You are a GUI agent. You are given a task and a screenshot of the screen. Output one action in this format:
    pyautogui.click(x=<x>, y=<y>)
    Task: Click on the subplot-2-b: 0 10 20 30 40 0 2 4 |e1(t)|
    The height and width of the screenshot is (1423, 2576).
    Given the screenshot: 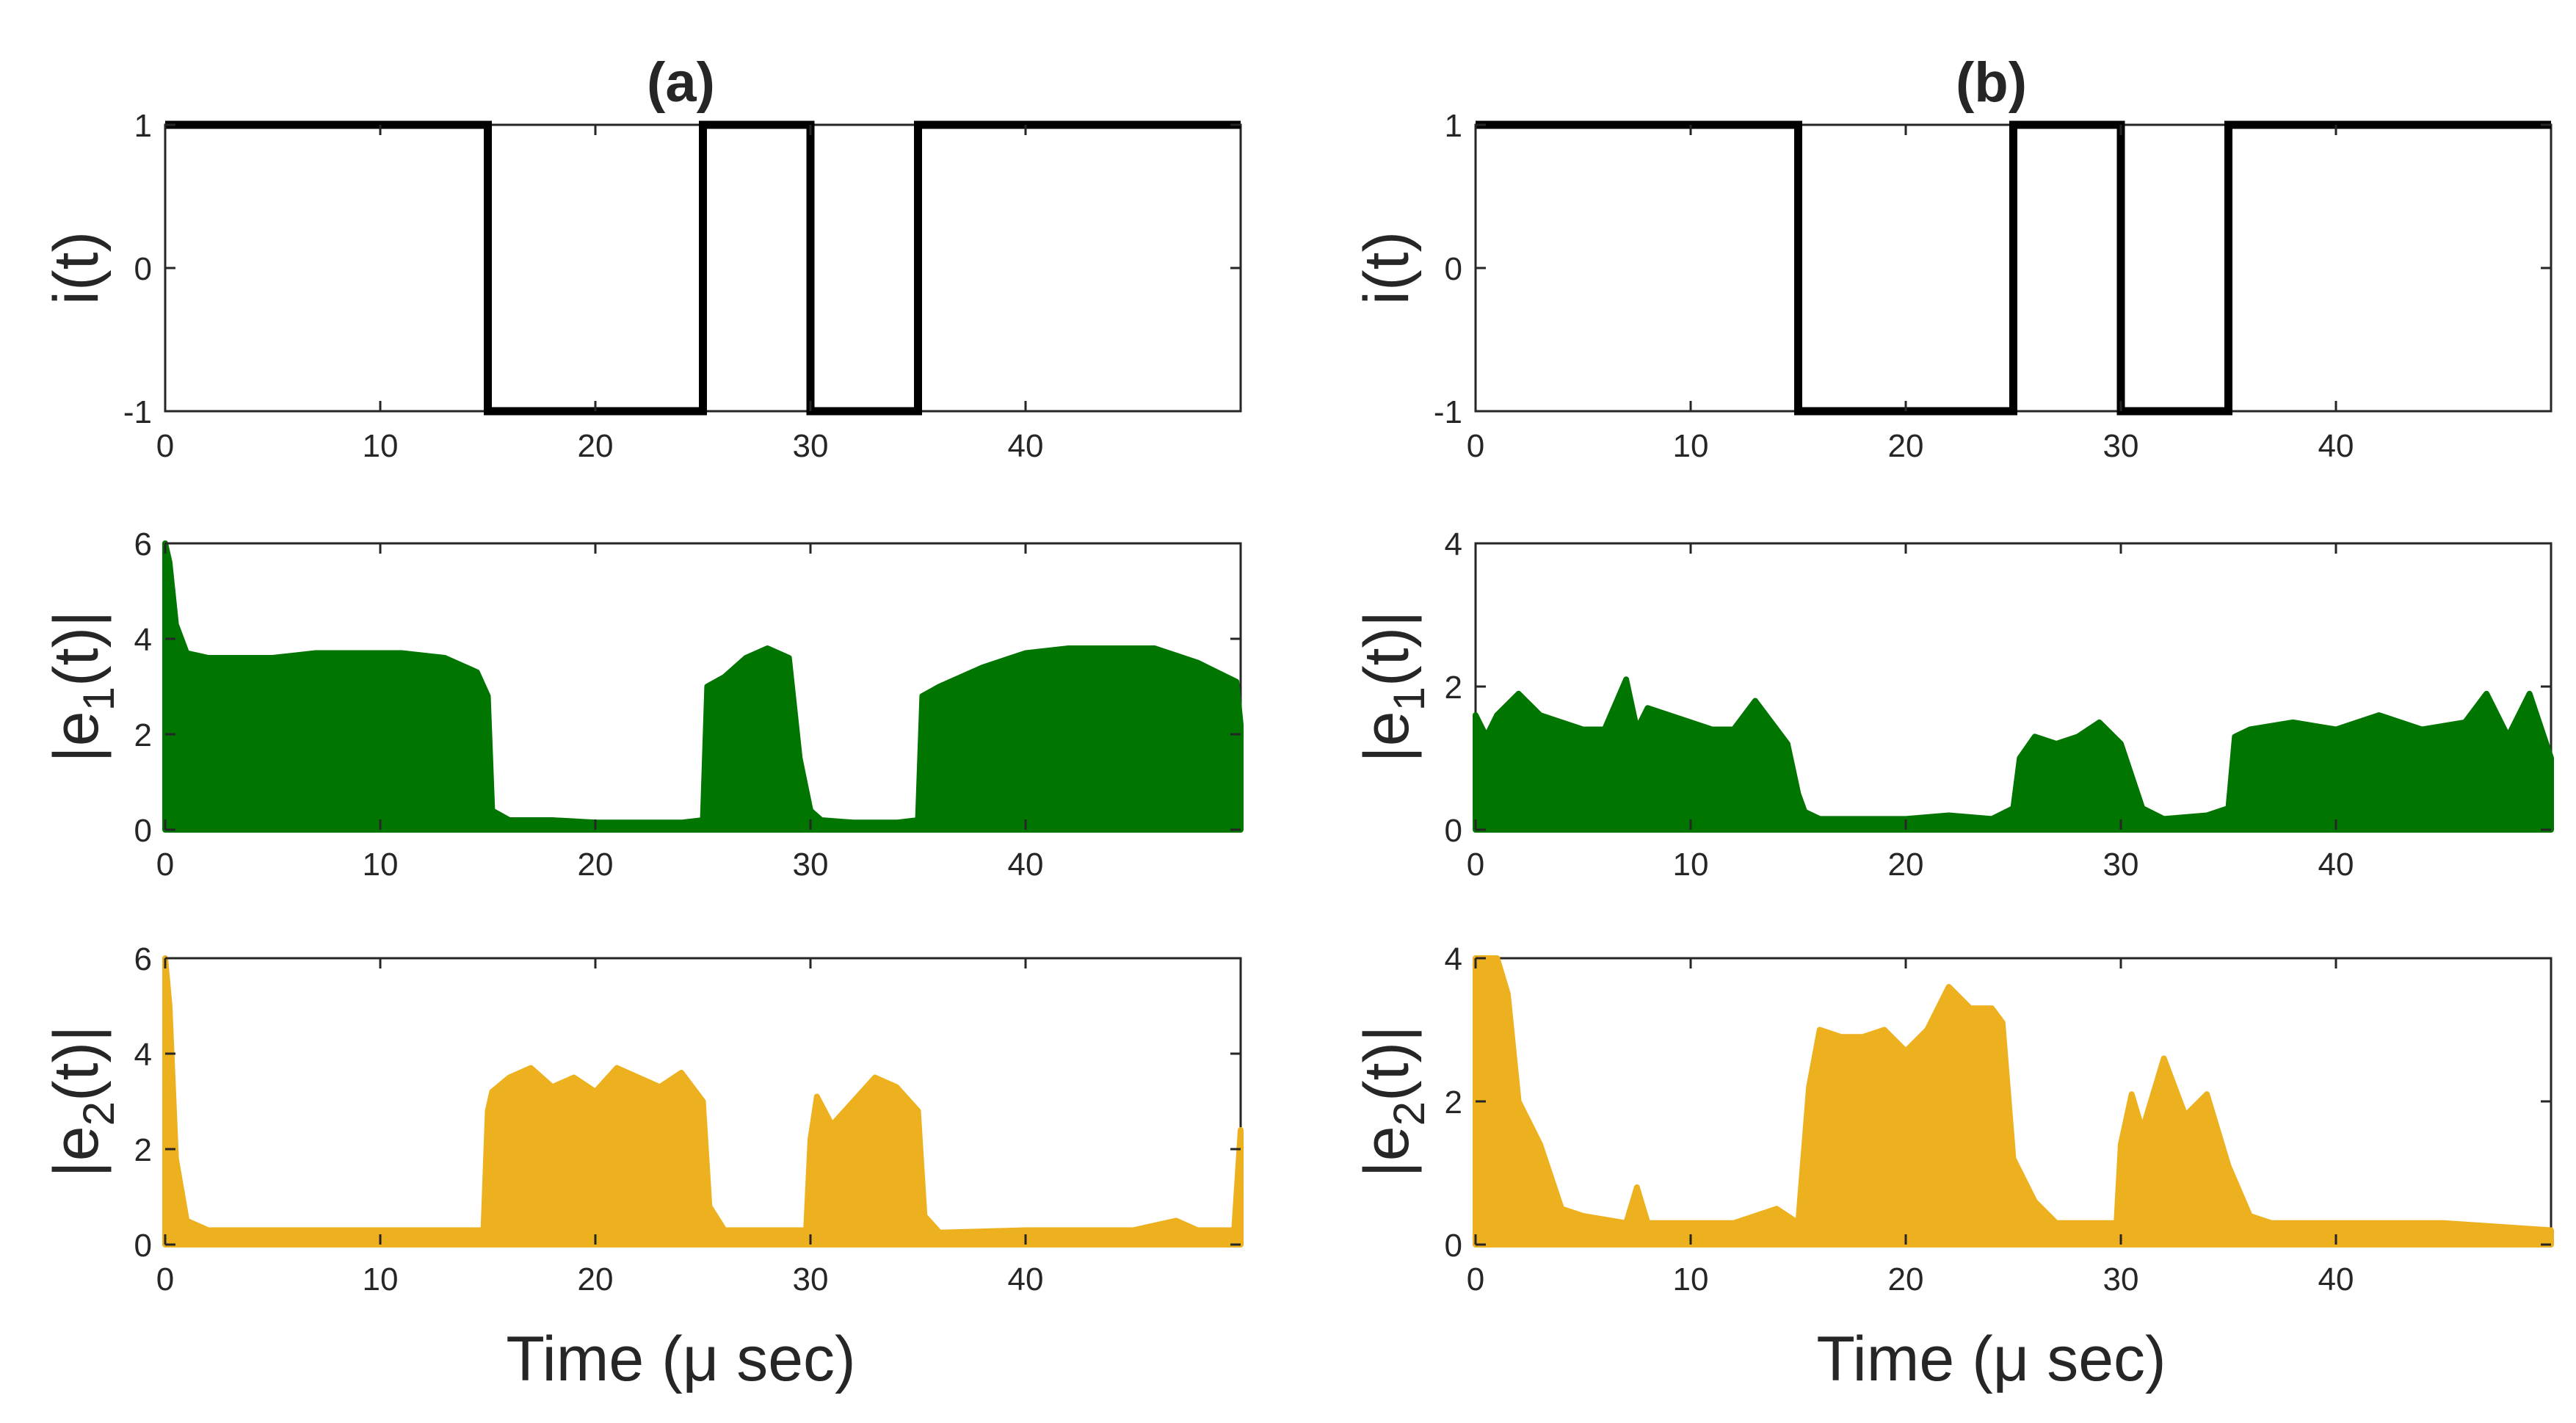 What is the action you would take?
    pyautogui.click(x=1953, y=704)
    